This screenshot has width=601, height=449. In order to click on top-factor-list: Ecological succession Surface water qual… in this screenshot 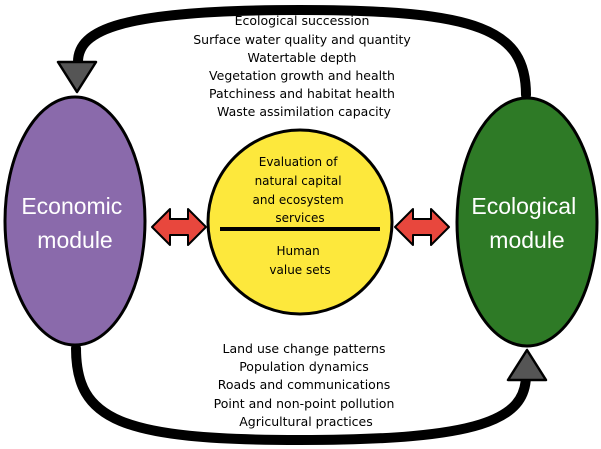, I will do `click(304, 66)`.